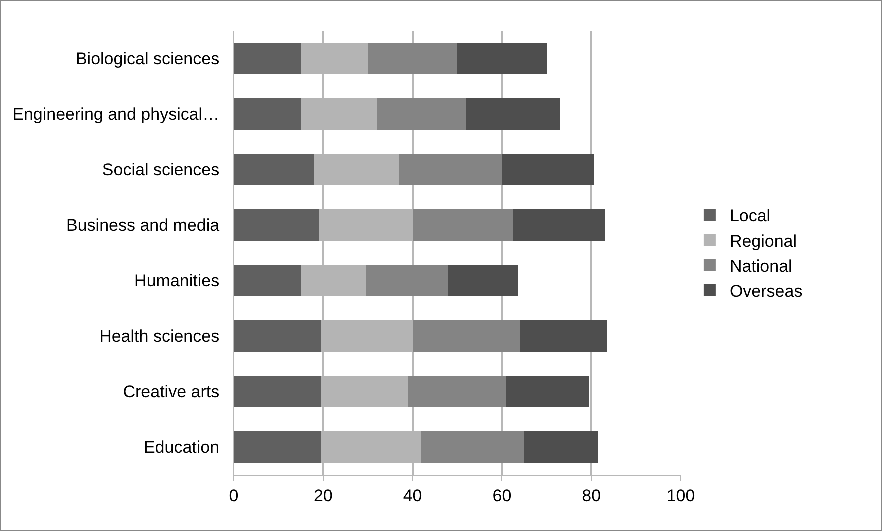  What do you see at coordinates (750, 216) in the screenshot?
I see `legend-label: Local` at bounding box center [750, 216].